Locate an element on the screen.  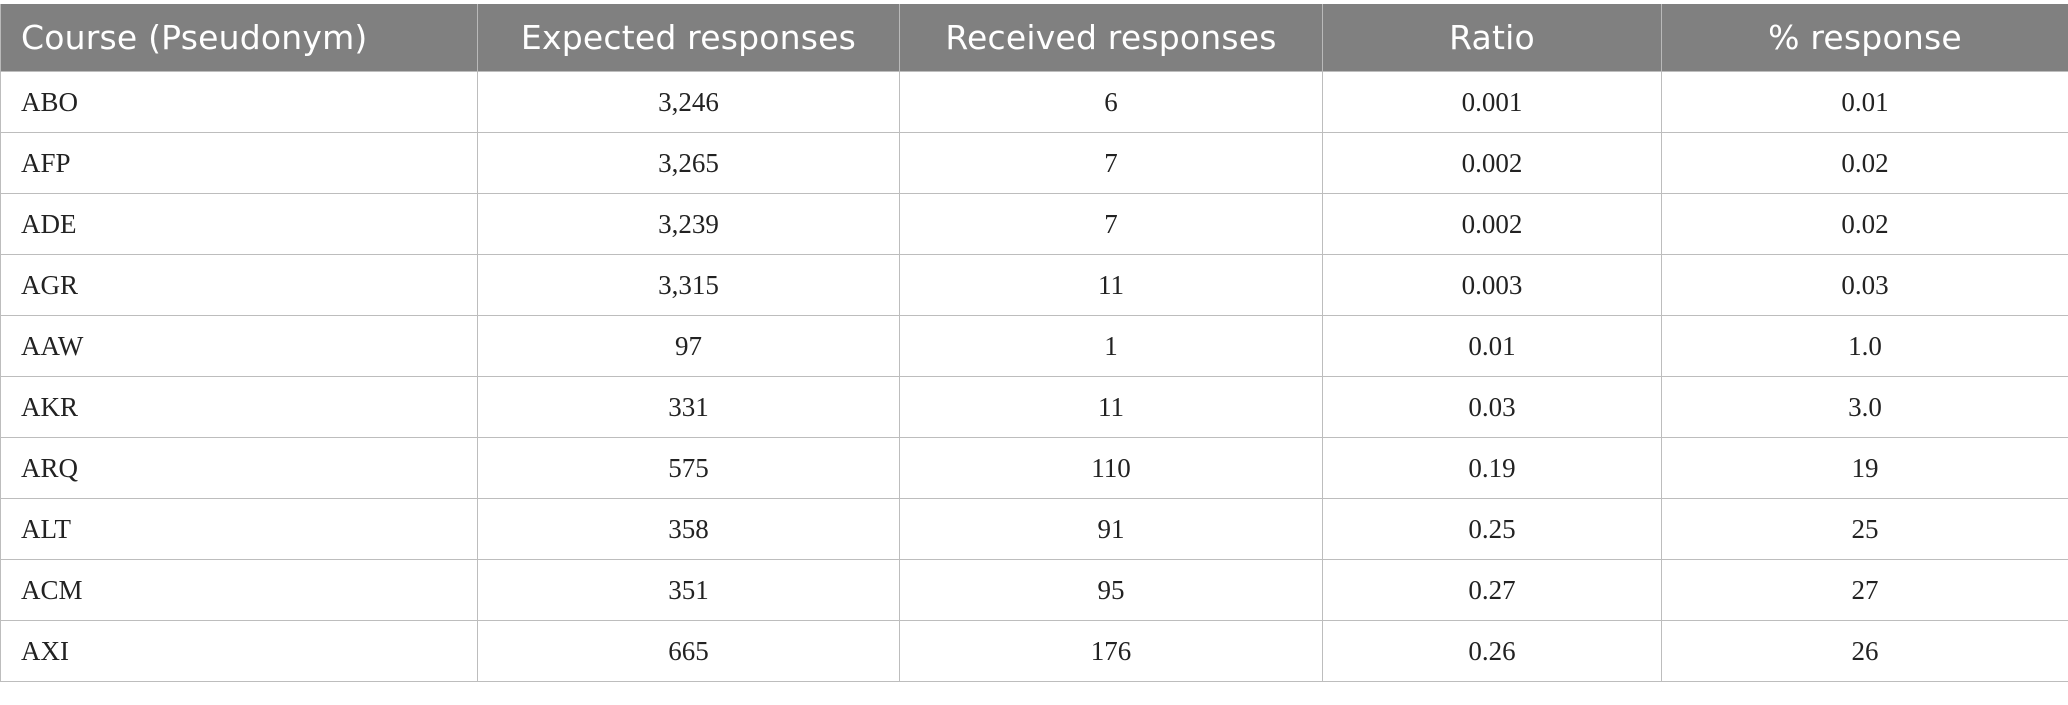
cell-received: 176 is located at coordinates (1111, 651).